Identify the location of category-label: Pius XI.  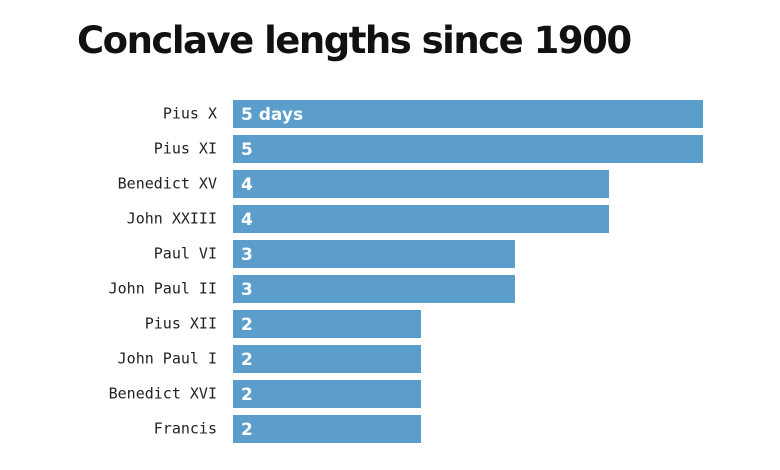
(185, 149).